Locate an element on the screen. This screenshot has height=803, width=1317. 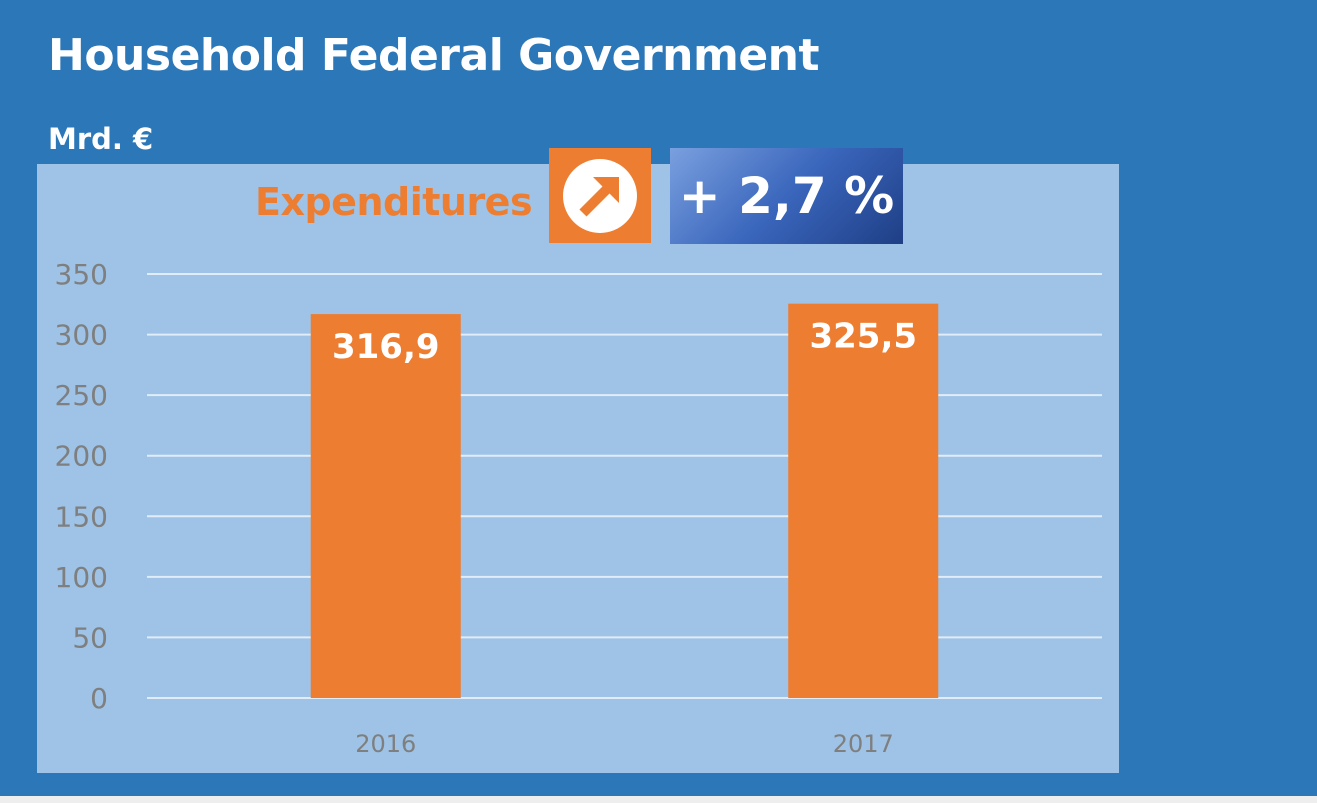
bar-2016 is located at coordinates (385, 506).